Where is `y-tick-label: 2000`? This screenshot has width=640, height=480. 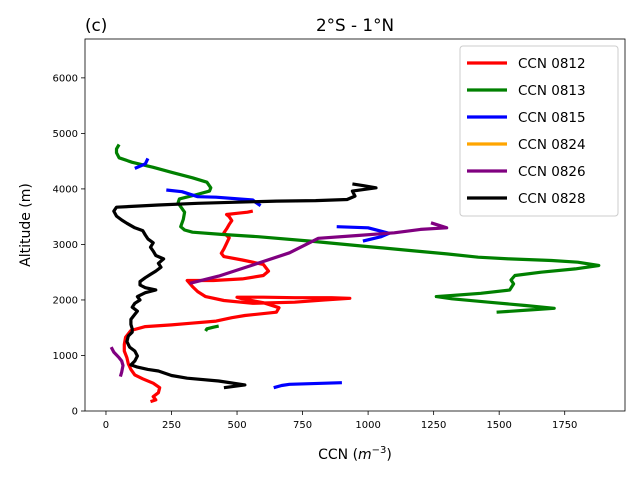
y-tick-label: 2000 is located at coordinates (65, 300).